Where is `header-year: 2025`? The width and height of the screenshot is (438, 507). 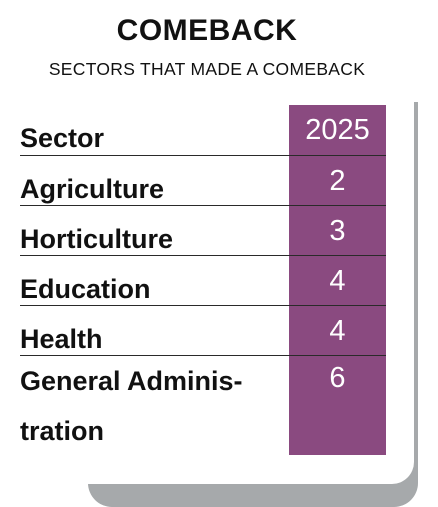
header-year: 2025 is located at coordinates (337, 130).